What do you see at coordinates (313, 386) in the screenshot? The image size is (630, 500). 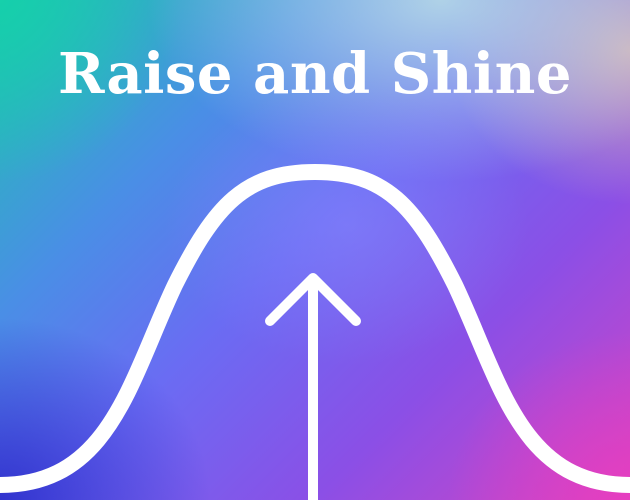 I see `arrow-up-icon` at bounding box center [313, 386].